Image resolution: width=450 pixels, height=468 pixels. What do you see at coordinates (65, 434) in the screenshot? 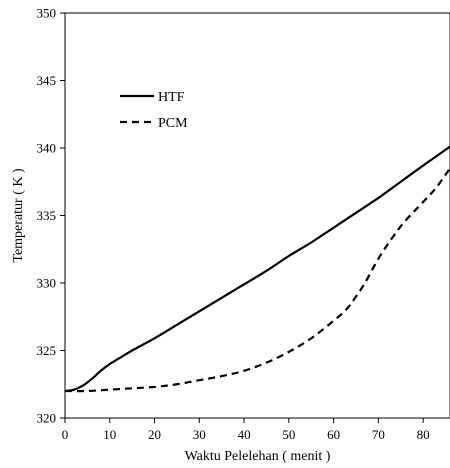
I see `x-tick-label: 0` at bounding box center [65, 434].